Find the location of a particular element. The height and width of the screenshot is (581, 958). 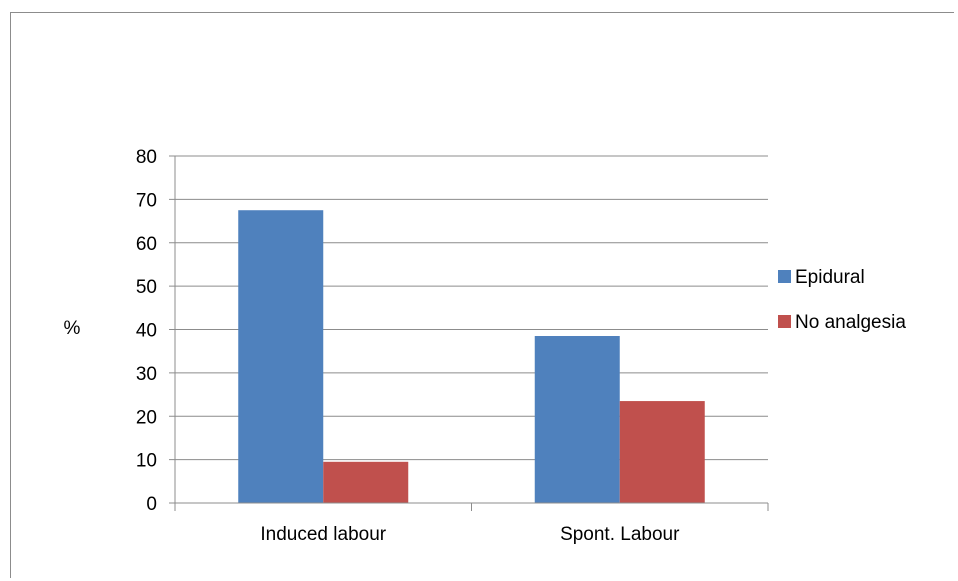

y-tick-label: 80 is located at coordinates (146, 157).